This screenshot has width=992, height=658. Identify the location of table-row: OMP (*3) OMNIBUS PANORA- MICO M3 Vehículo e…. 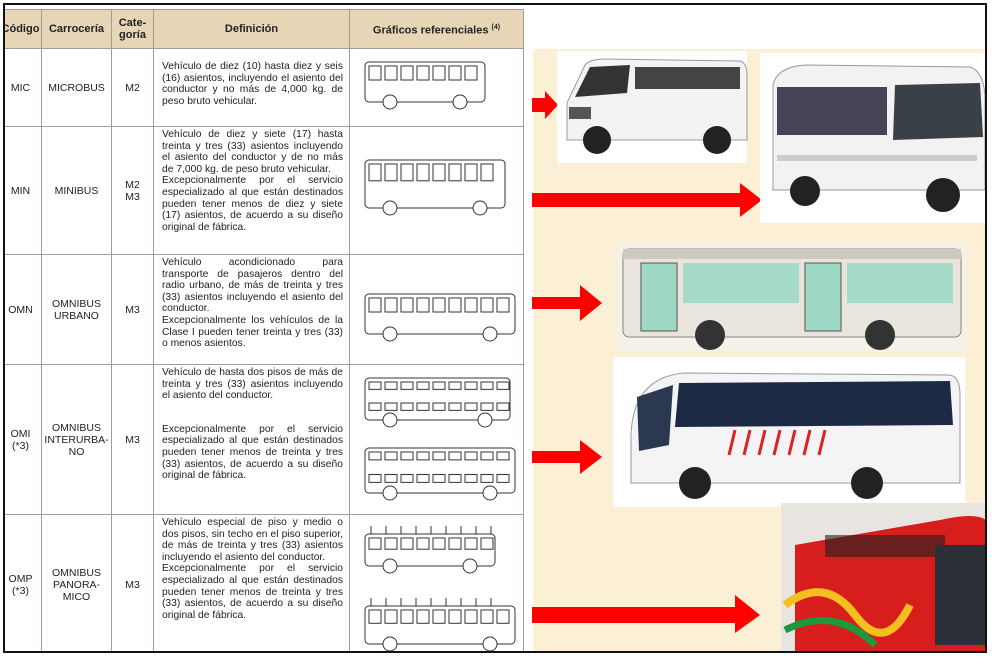
(264, 582).